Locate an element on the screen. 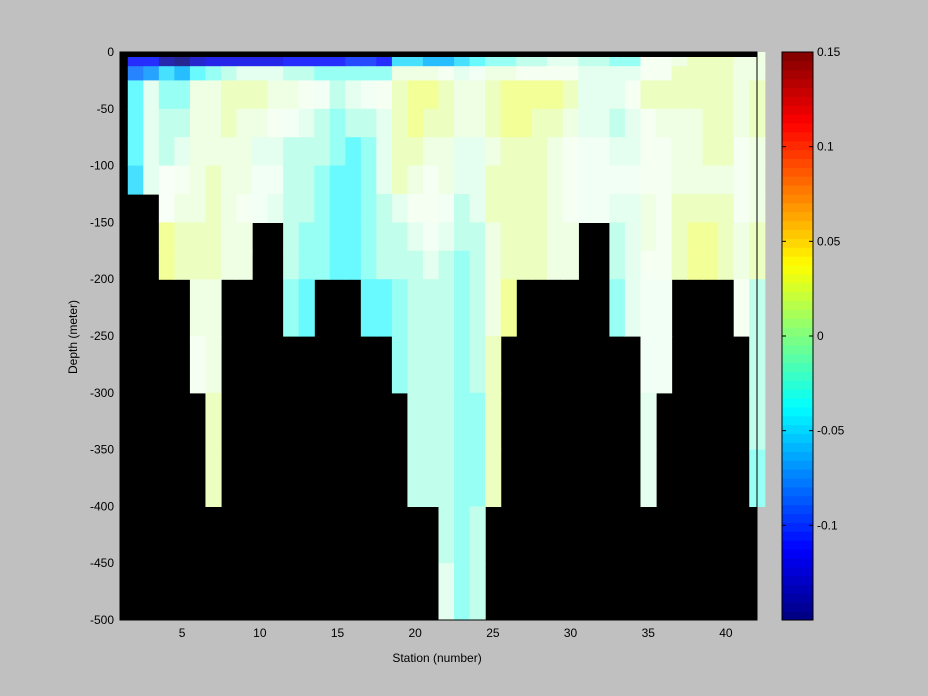 The height and width of the screenshot is (696, 928). y-axis-label: Depth (meter) is located at coordinates (73, 337).